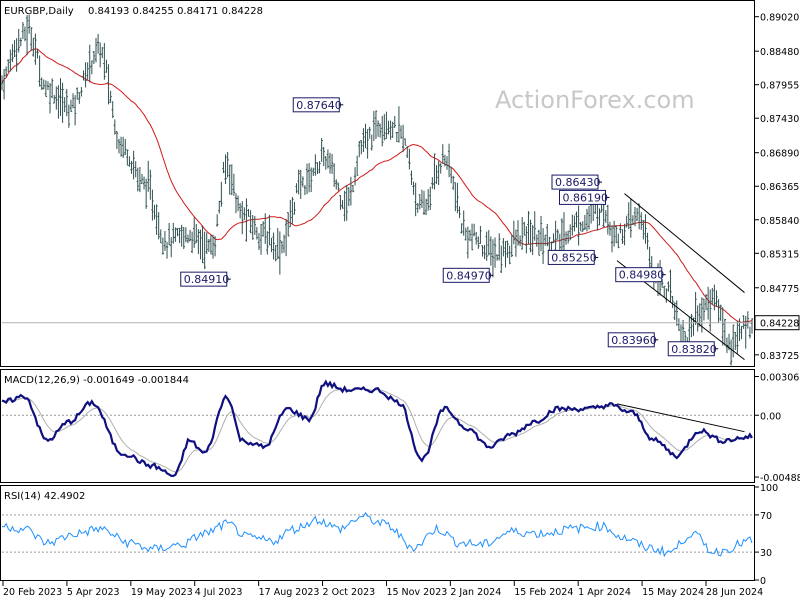 Image resolution: width=800 pixels, height=600 pixels. Describe the element at coordinates (175, 11) in the screenshot. I see `price-header-ohlc: 0.84193 0.84255 0.84171 0.84228` at that location.